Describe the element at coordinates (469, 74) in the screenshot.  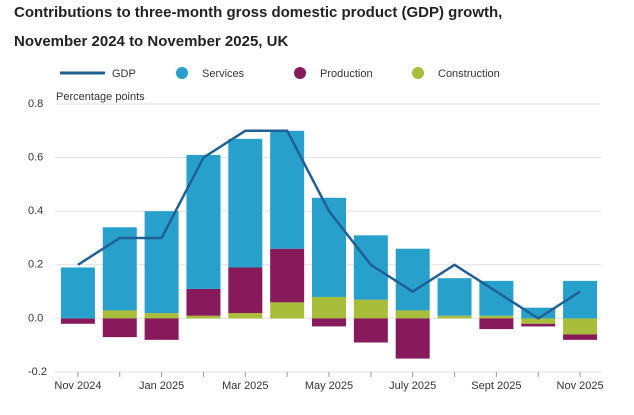
I see `legend-label: Construction` at that location.